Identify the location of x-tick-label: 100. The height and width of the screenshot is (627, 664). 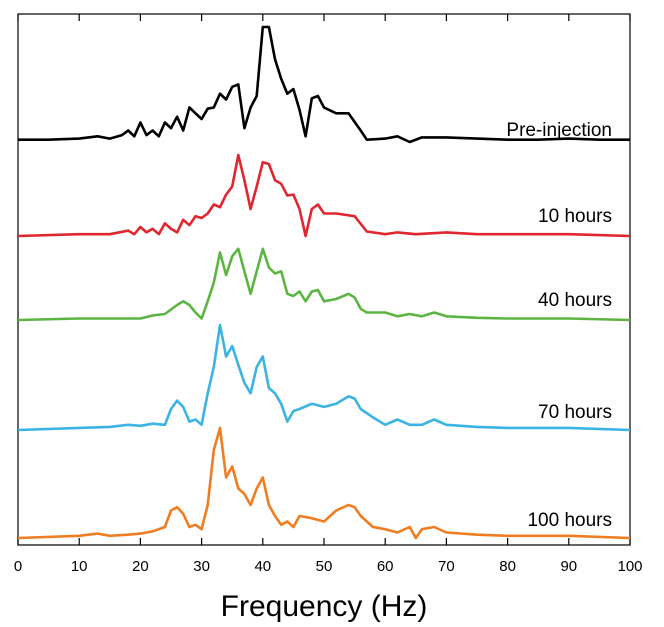
(629, 566).